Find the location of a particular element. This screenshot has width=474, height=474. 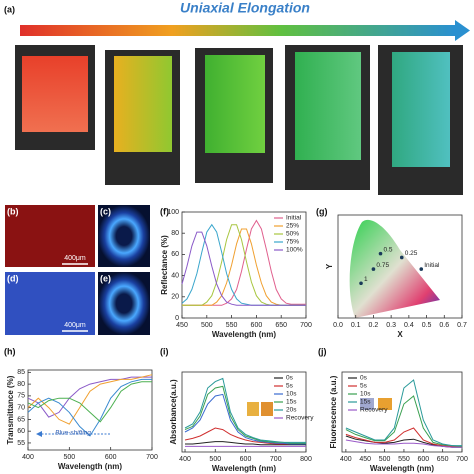

legend-label: Initial is located at coordinates (294, 218).